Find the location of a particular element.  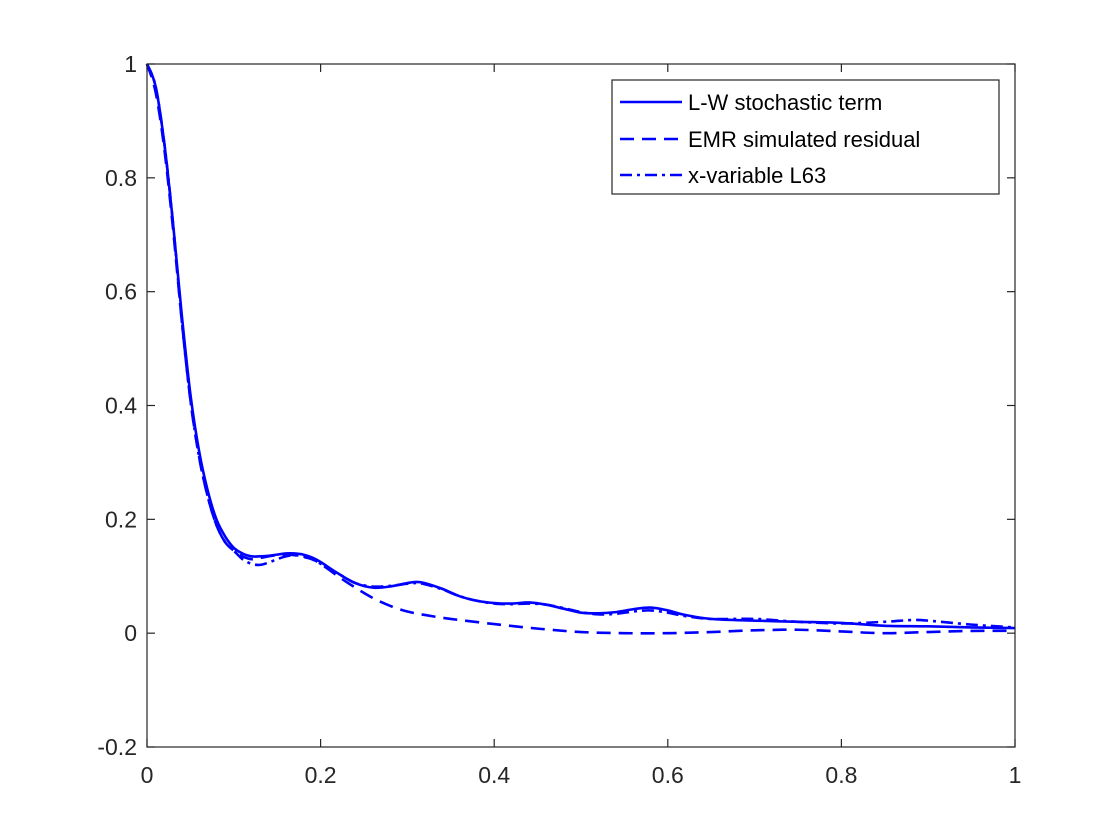

y-tick-label: 1 is located at coordinates (130, 64).